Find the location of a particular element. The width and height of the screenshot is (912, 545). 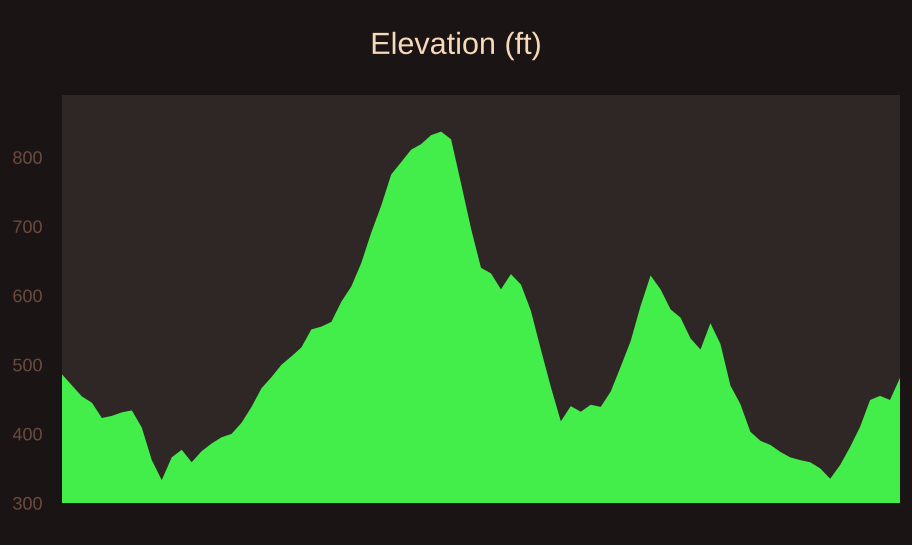

y-tick-label: 600 is located at coordinates (27, 295).